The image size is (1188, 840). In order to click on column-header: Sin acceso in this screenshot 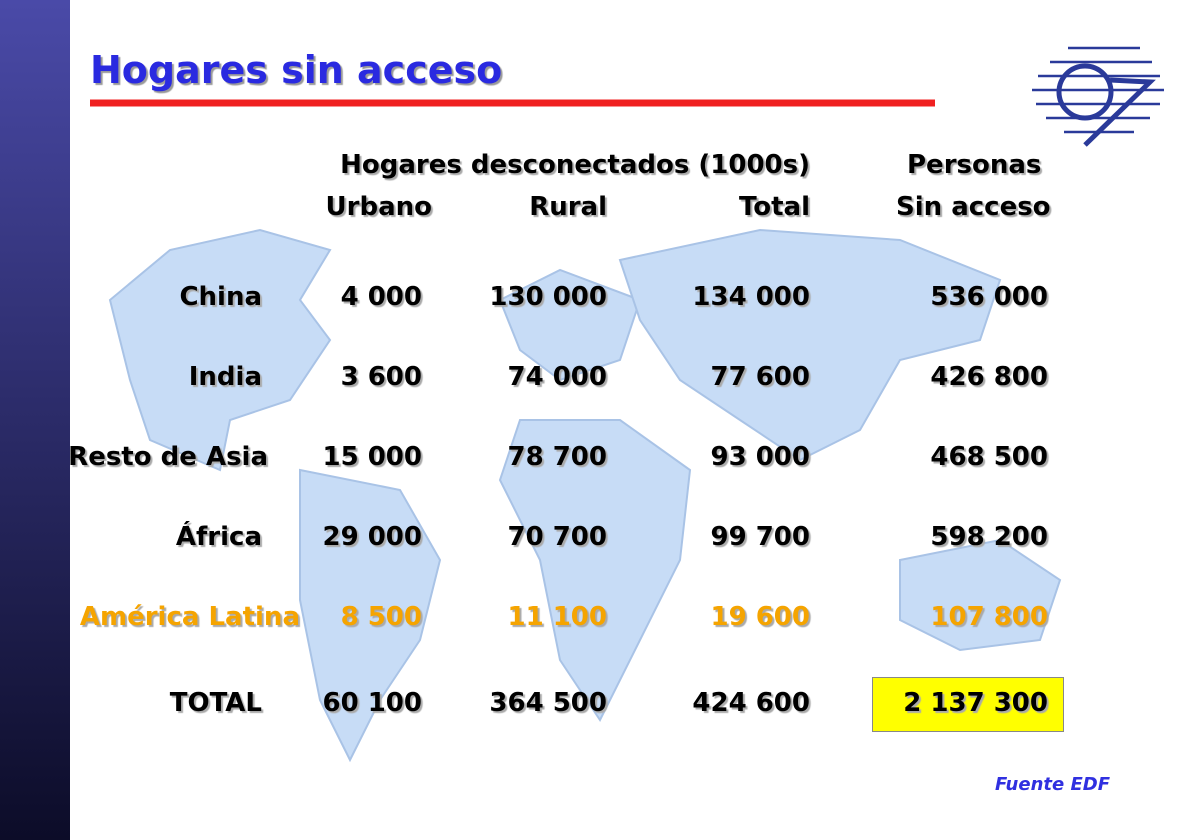, I will do `click(973, 207)`.